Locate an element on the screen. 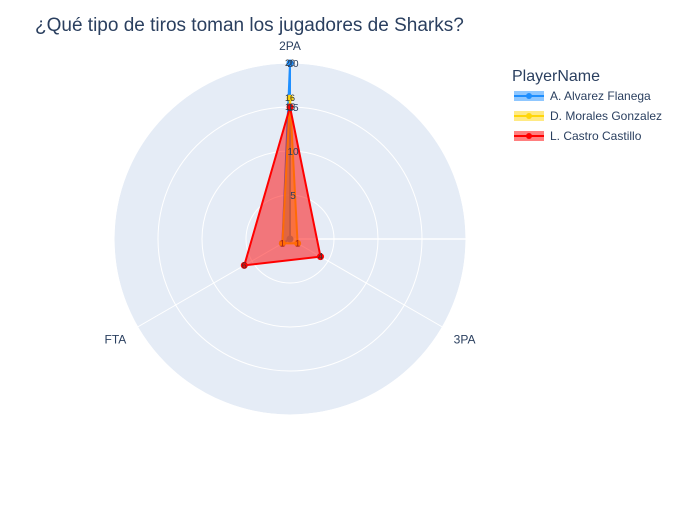 This screenshot has height=505, width=700. radial-tick-label: 10 is located at coordinates (293, 152).